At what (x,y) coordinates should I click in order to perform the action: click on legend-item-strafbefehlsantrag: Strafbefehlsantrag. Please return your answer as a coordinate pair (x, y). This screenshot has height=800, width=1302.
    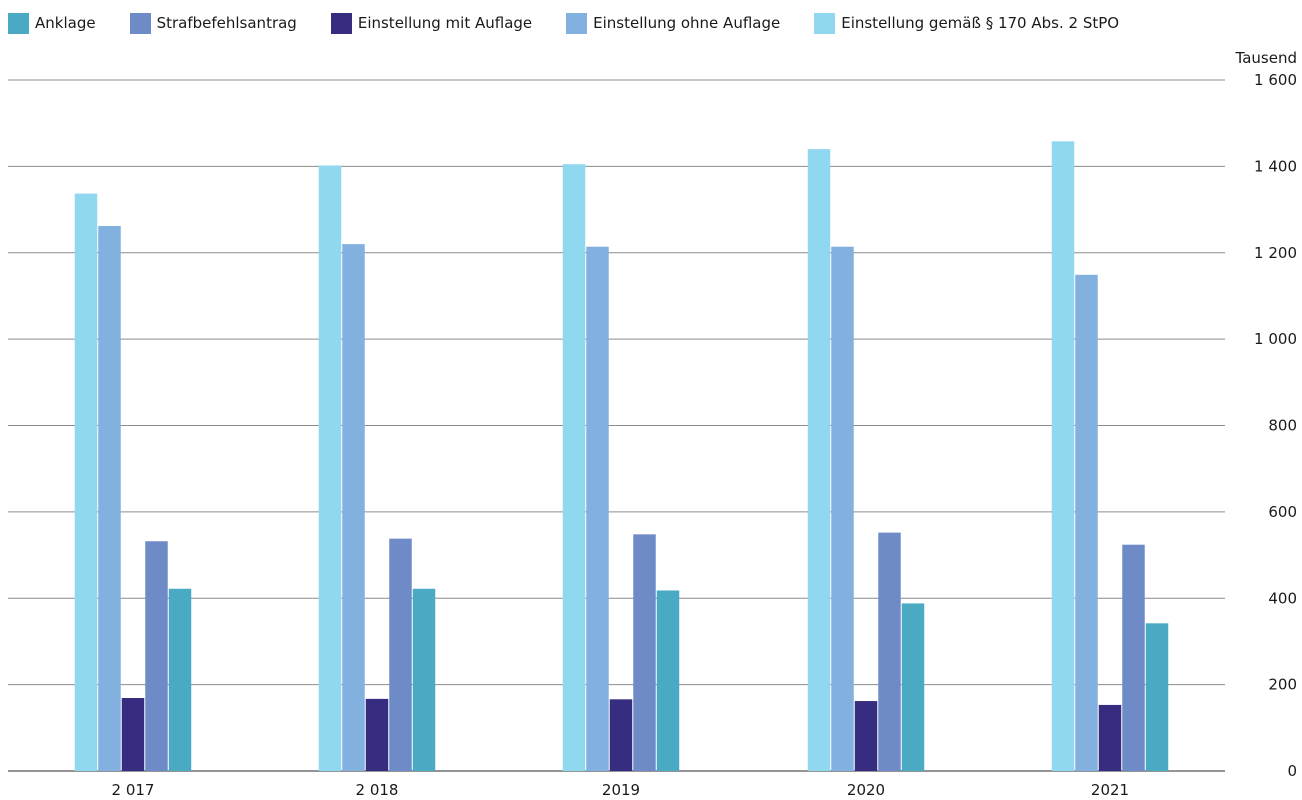
    Looking at the image, I should click on (213, 23).